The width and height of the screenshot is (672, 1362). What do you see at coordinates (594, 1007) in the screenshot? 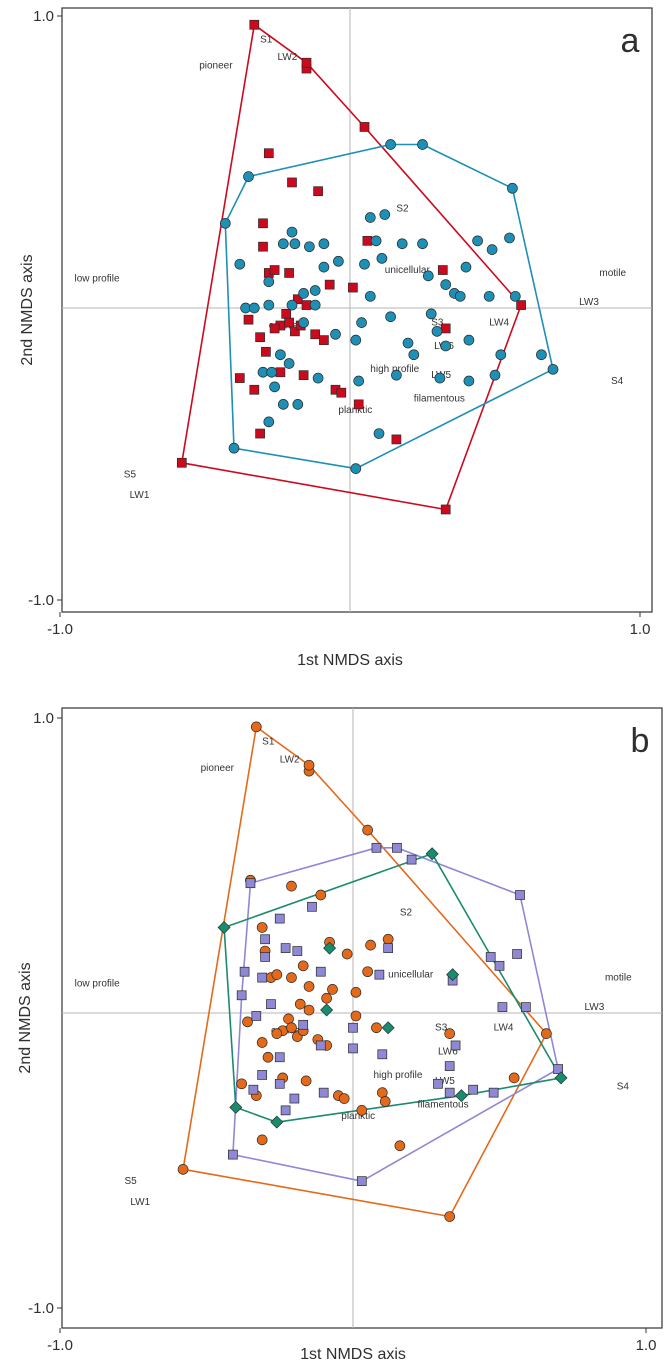
I see `ordination-label: LW3` at bounding box center [594, 1007].